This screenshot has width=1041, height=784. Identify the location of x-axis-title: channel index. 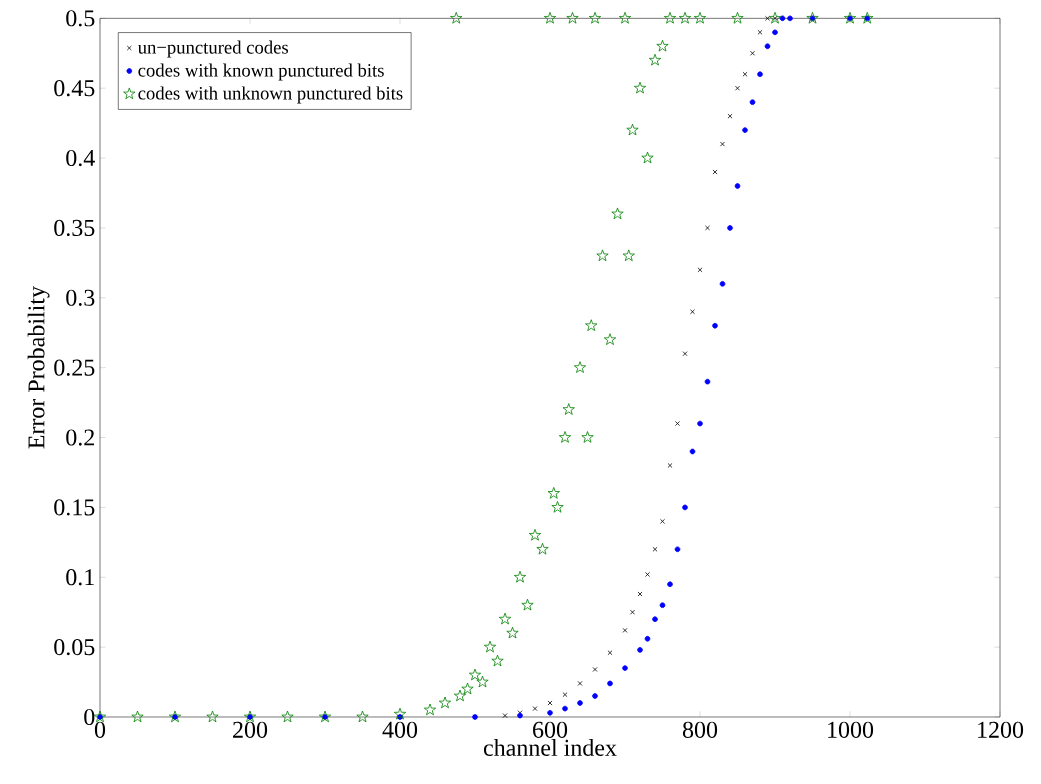
(550, 747).